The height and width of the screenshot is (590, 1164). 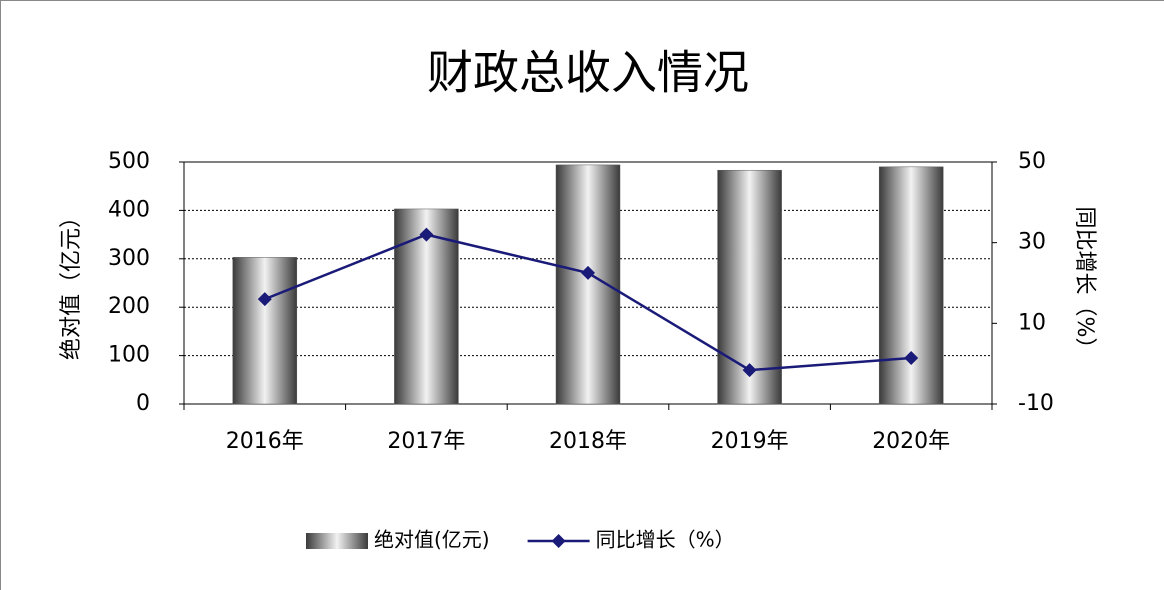 I want to click on y-tick-label: 100, so click(x=129, y=355).